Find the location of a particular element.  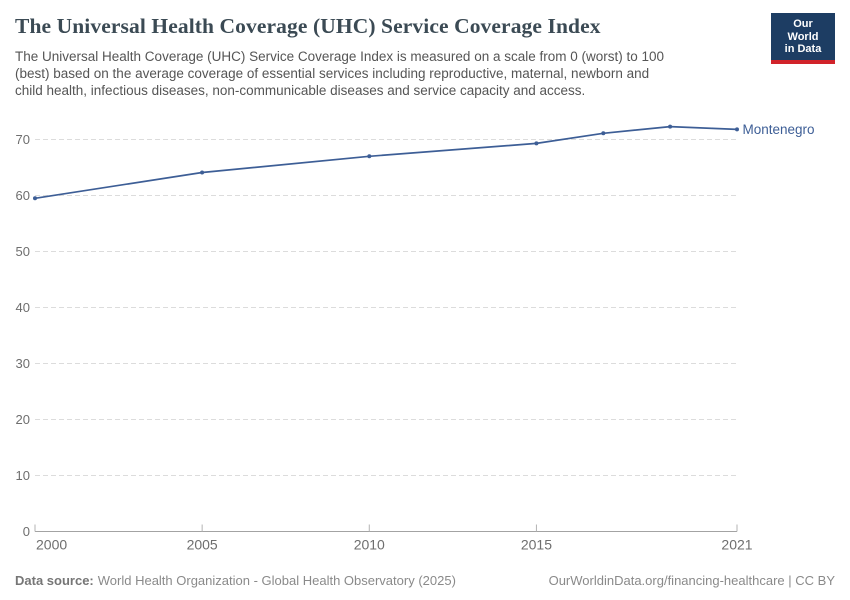

data-point-2010 is located at coordinates (369, 156).